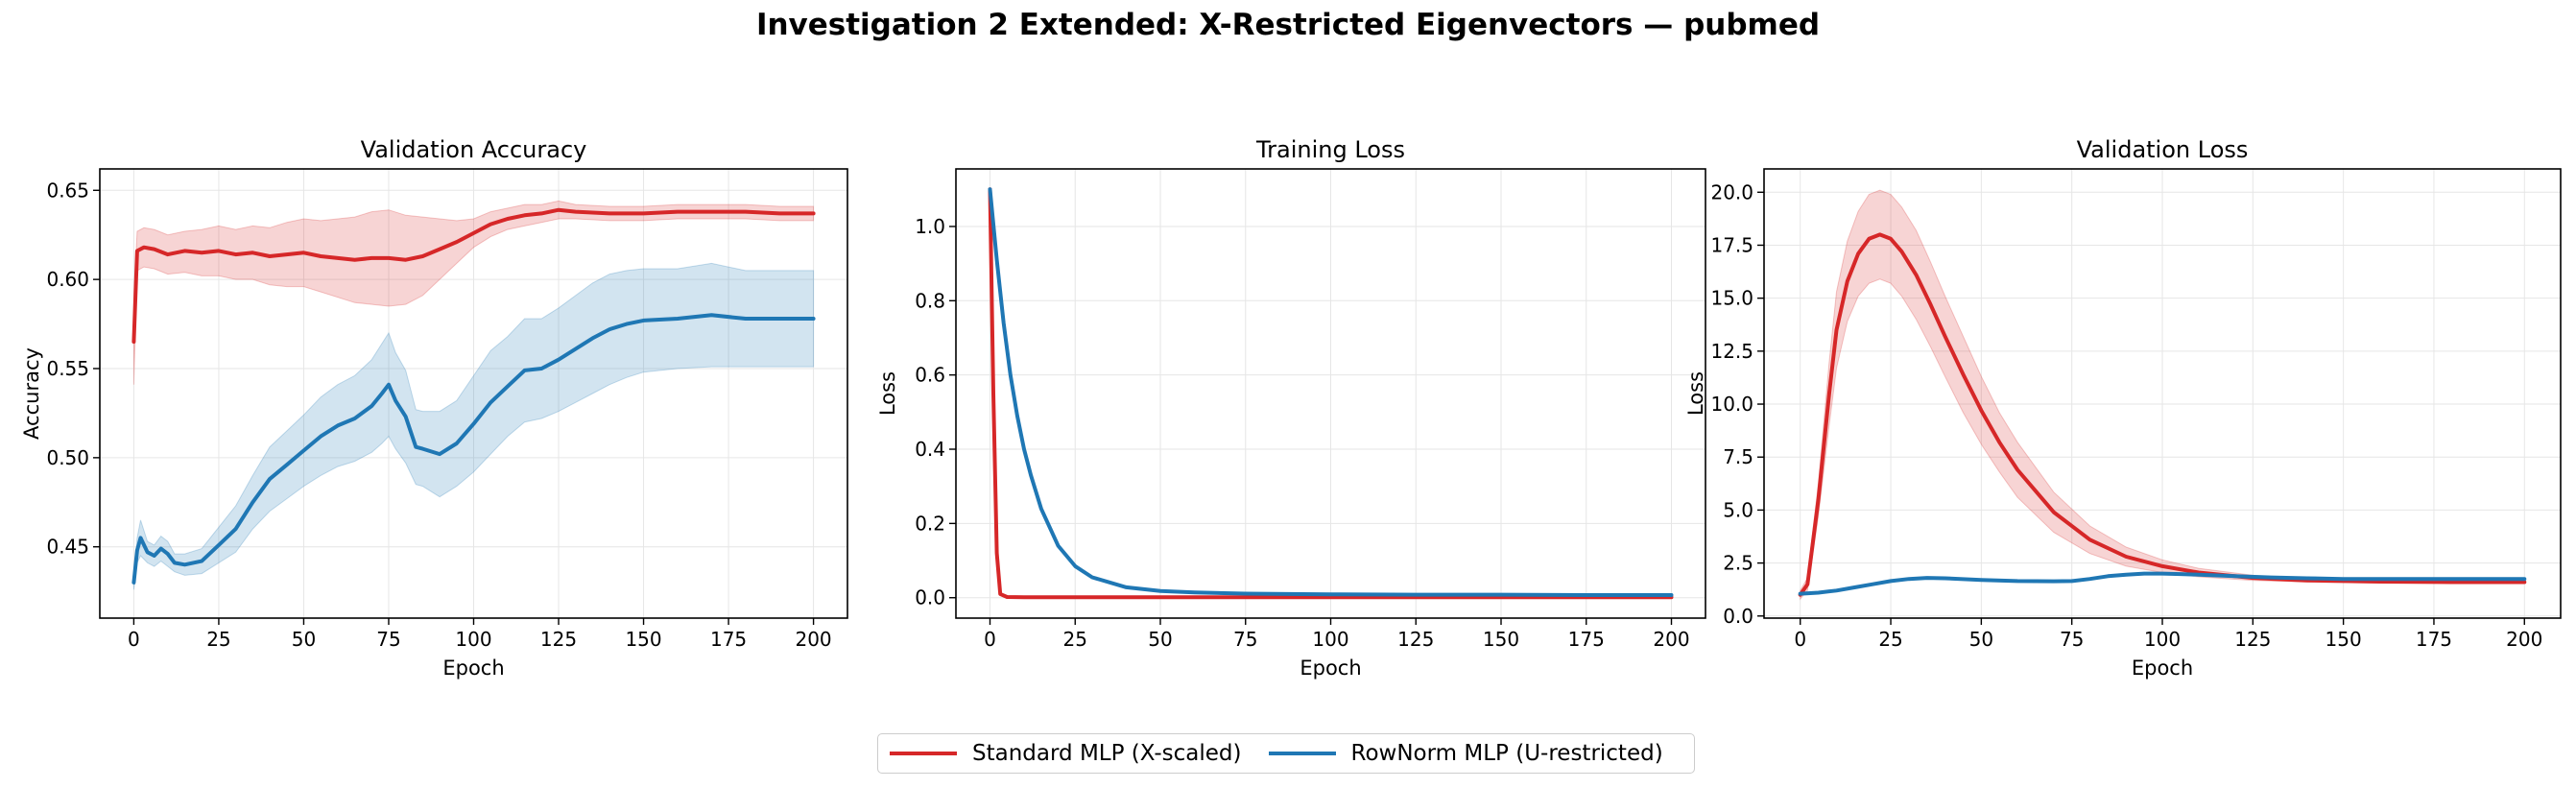 This screenshot has width=2576, height=788. Describe the element at coordinates (67, 547) in the screenshot. I see `y-tick-label: 0.45` at that location.